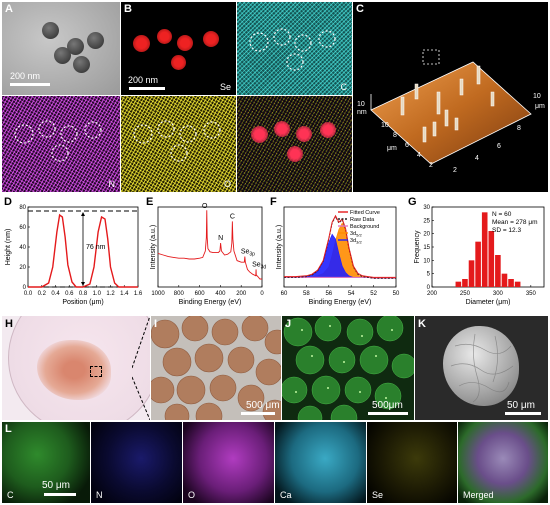  Describe the element at coordinates (362, 112) in the screenshot. I see `afm-z-unit: nm` at that location.